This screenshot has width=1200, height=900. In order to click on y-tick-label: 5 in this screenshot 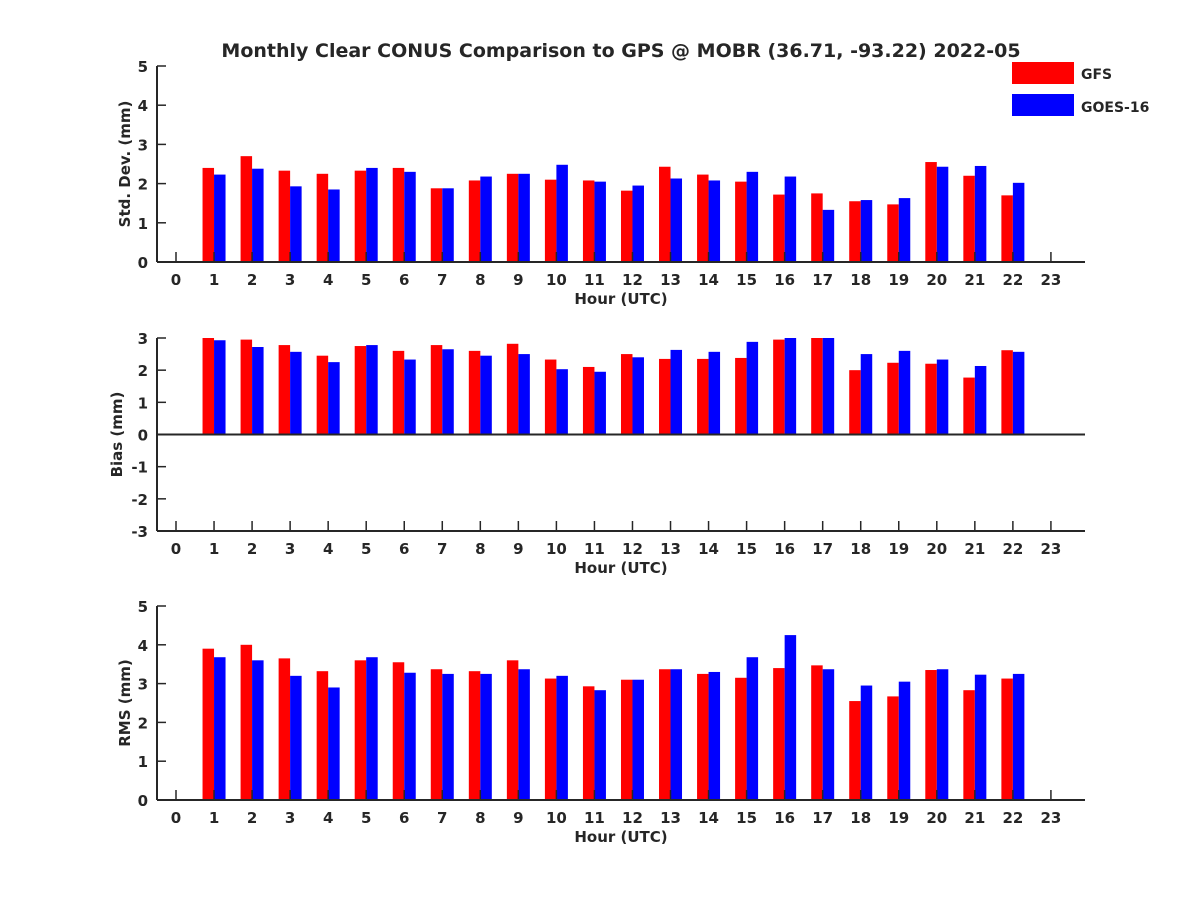, I will do `click(143, 67)`.